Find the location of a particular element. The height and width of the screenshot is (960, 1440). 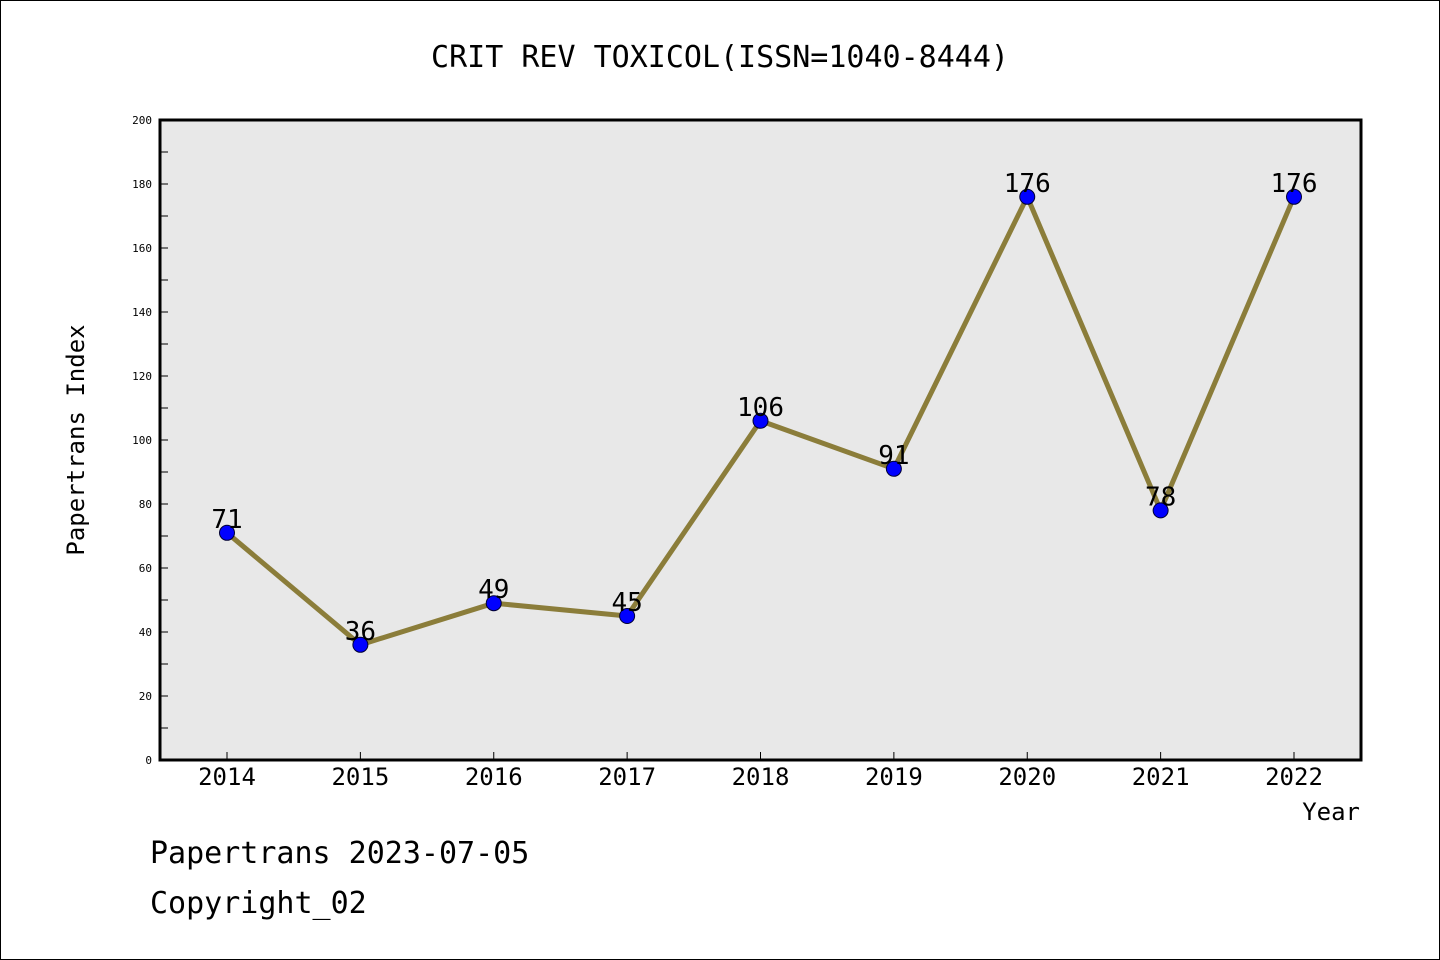

y-tick-label: 100 is located at coordinates (142, 440).